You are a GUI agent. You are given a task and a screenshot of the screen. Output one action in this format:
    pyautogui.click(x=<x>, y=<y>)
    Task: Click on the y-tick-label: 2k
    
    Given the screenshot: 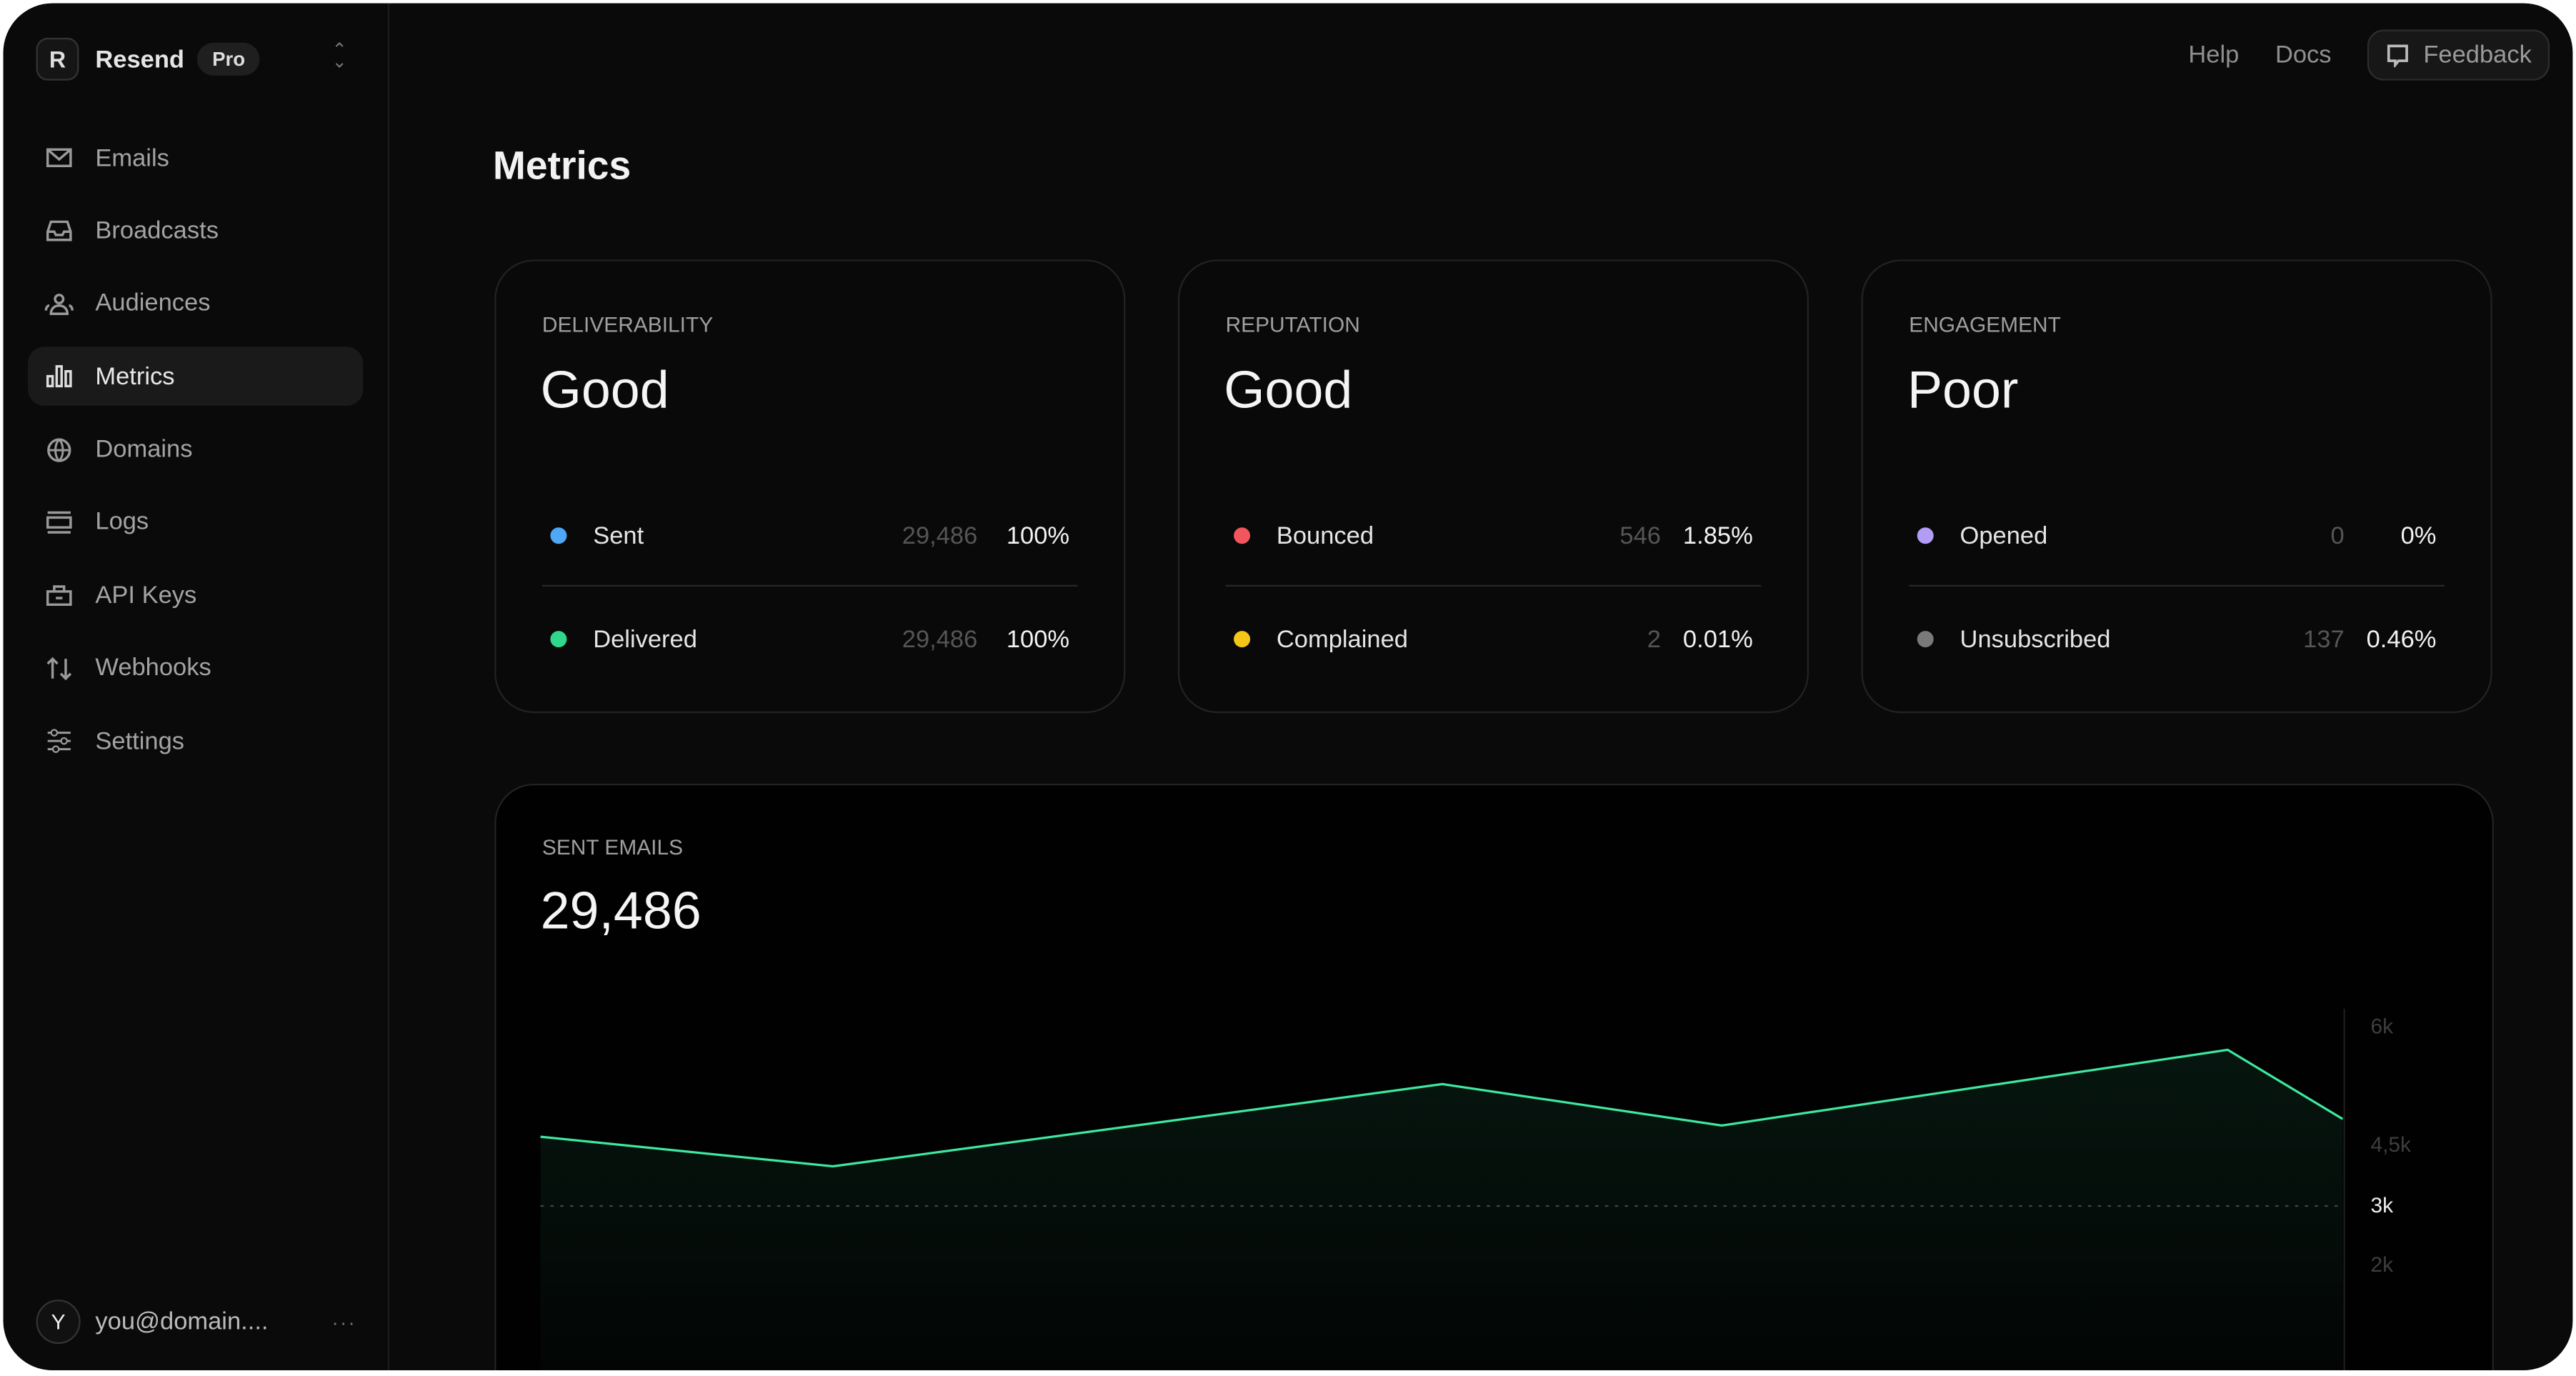 What is the action you would take?
    pyautogui.click(x=2382, y=1264)
    